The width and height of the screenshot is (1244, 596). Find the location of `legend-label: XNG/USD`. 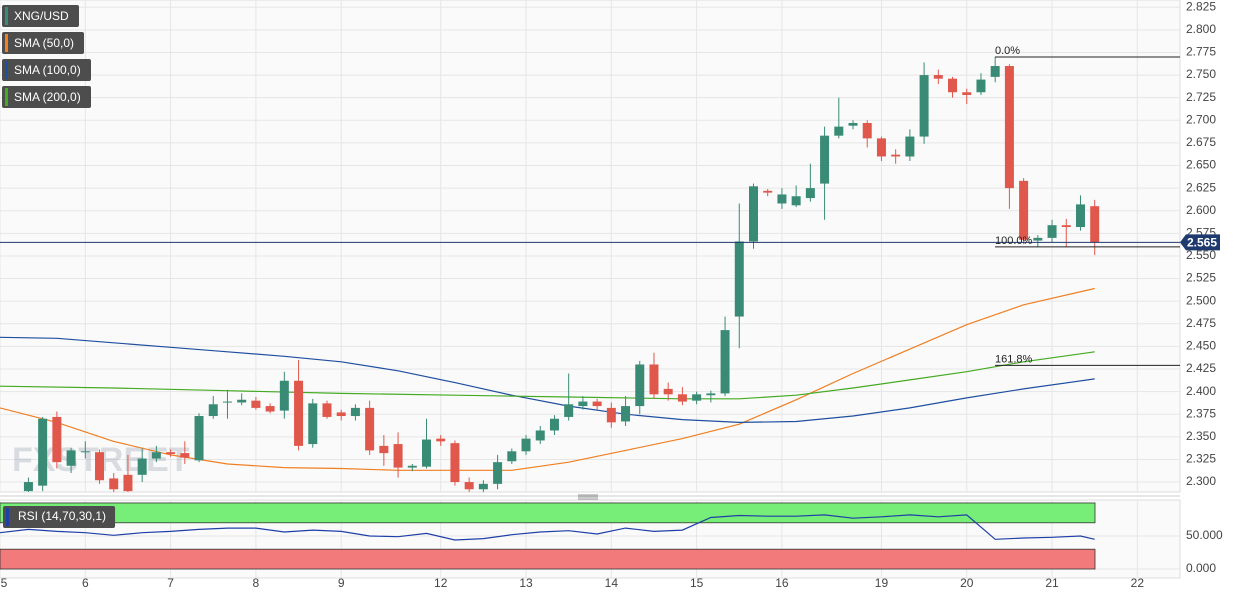

legend-label: XNG/USD is located at coordinates (41, 16).